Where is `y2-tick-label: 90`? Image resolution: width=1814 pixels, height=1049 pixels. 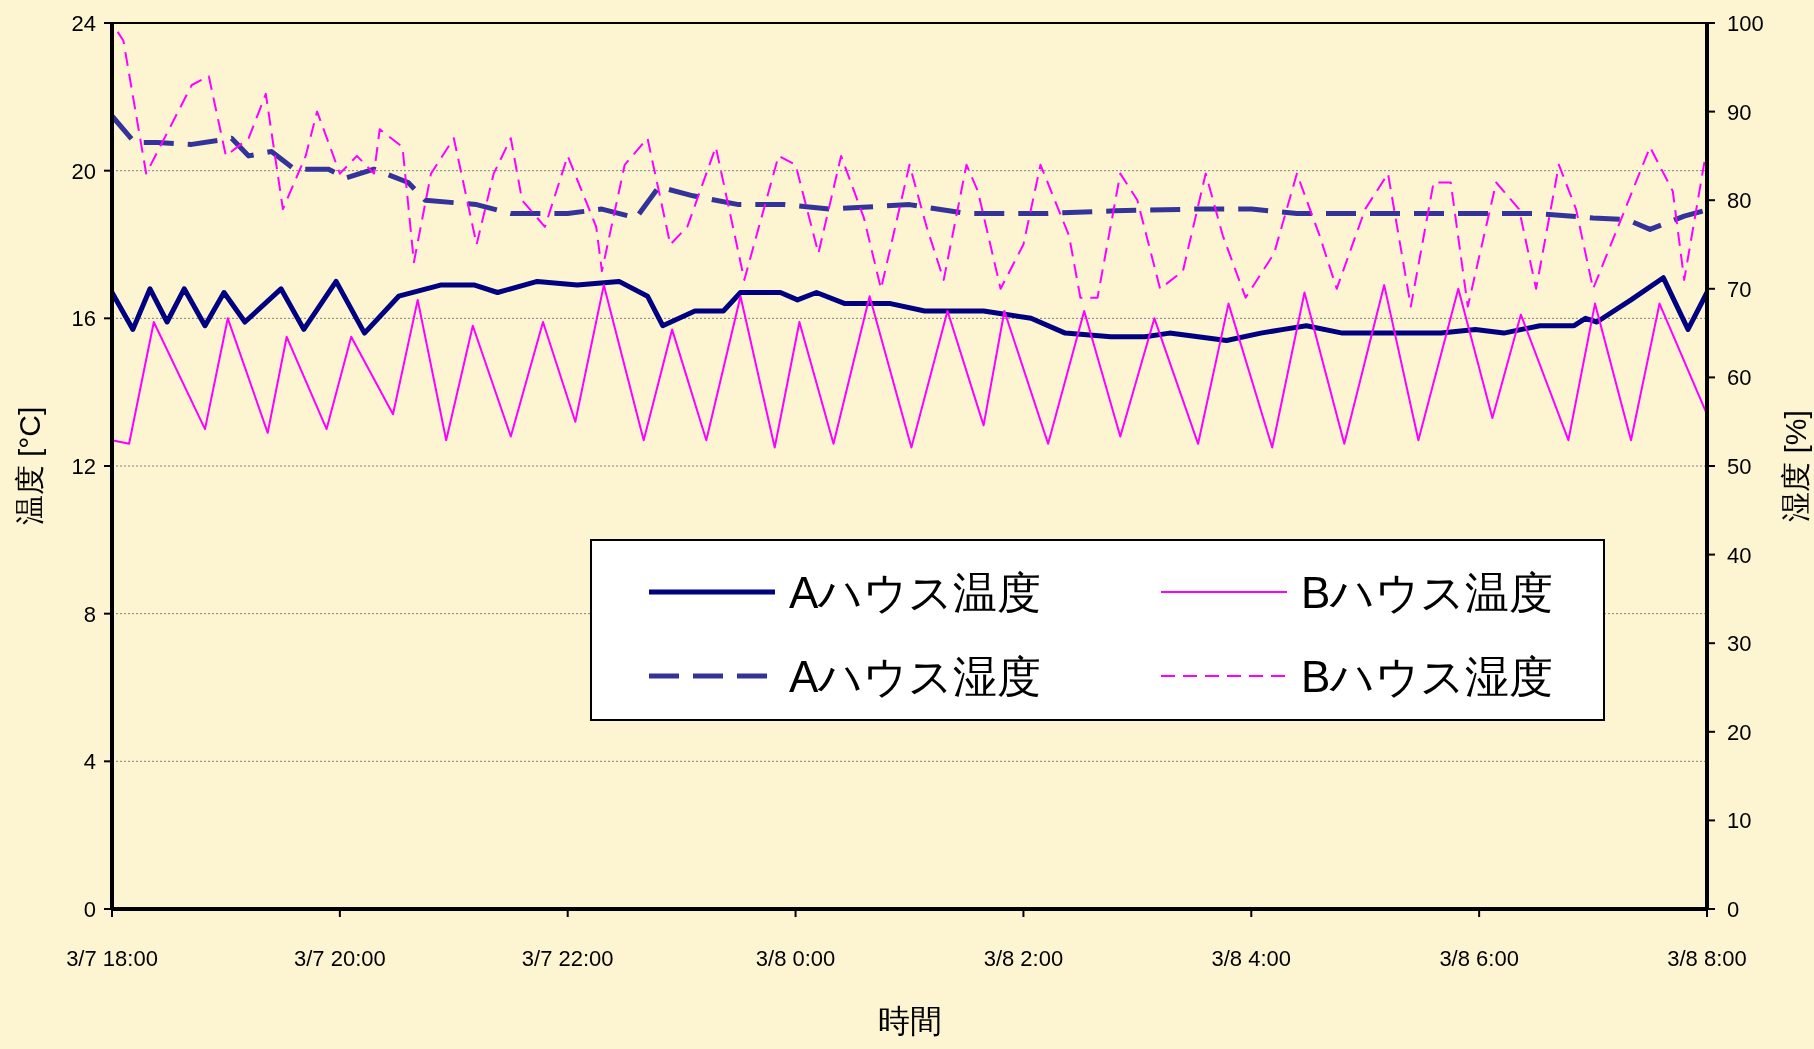 y2-tick-label: 90 is located at coordinates (1739, 112).